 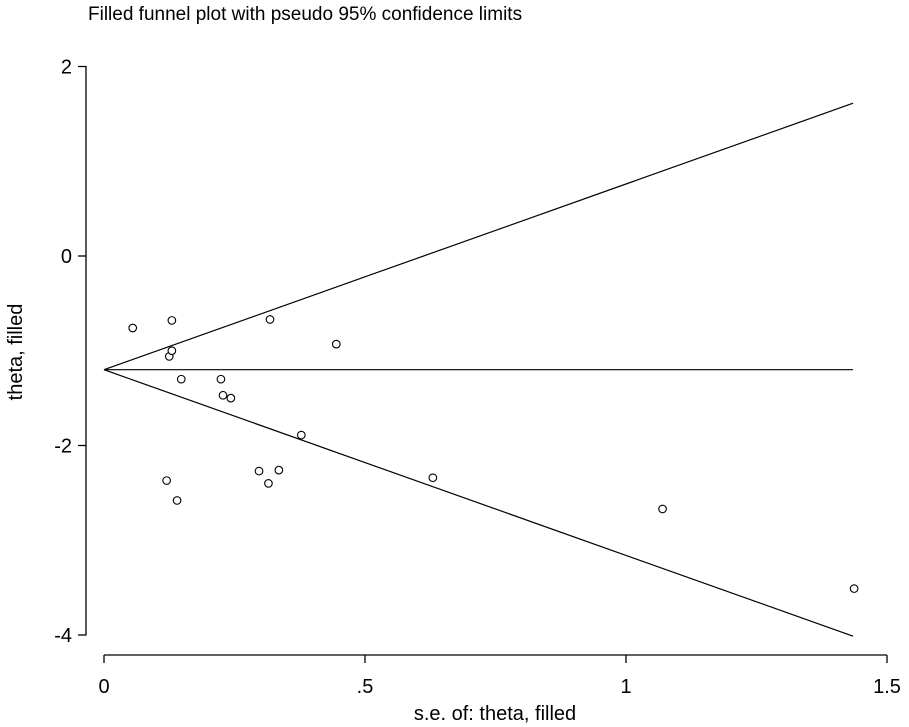 I want to click on x-axis-title: s.e. of: theta, filled, so click(x=495, y=714).